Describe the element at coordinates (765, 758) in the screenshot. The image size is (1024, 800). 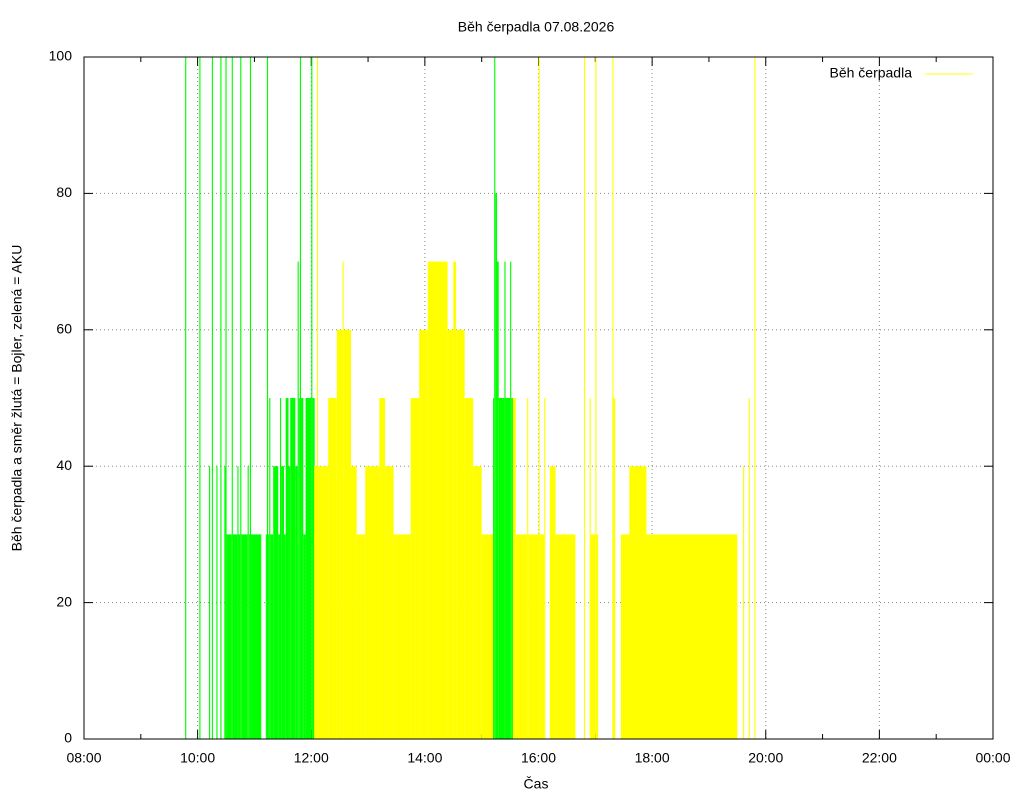
I see `x-tick-label: 20:00` at that location.